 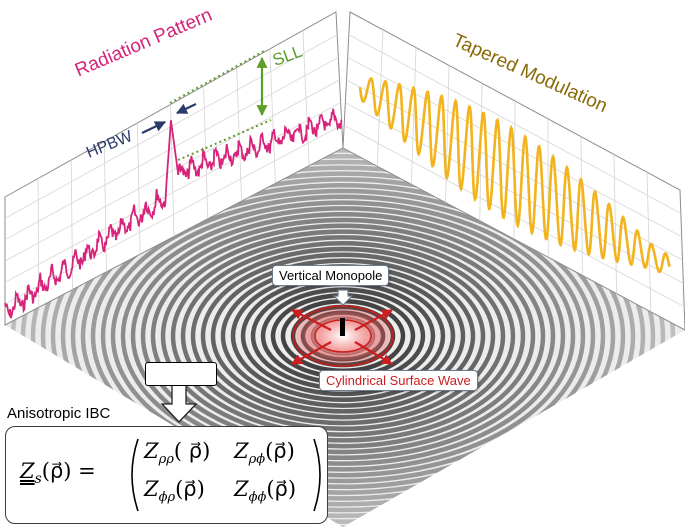 I want to click on matrix-r1c2: Zρϕ(ρ⃗), so click(x=264, y=453).